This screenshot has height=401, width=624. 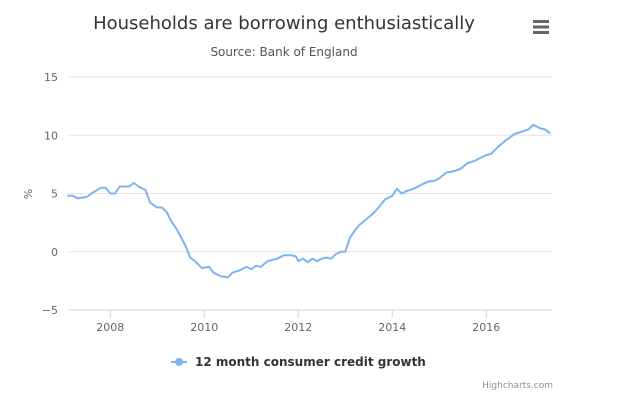 What do you see at coordinates (28, 194) in the screenshot?
I see `y-axis-title: %` at bounding box center [28, 194].